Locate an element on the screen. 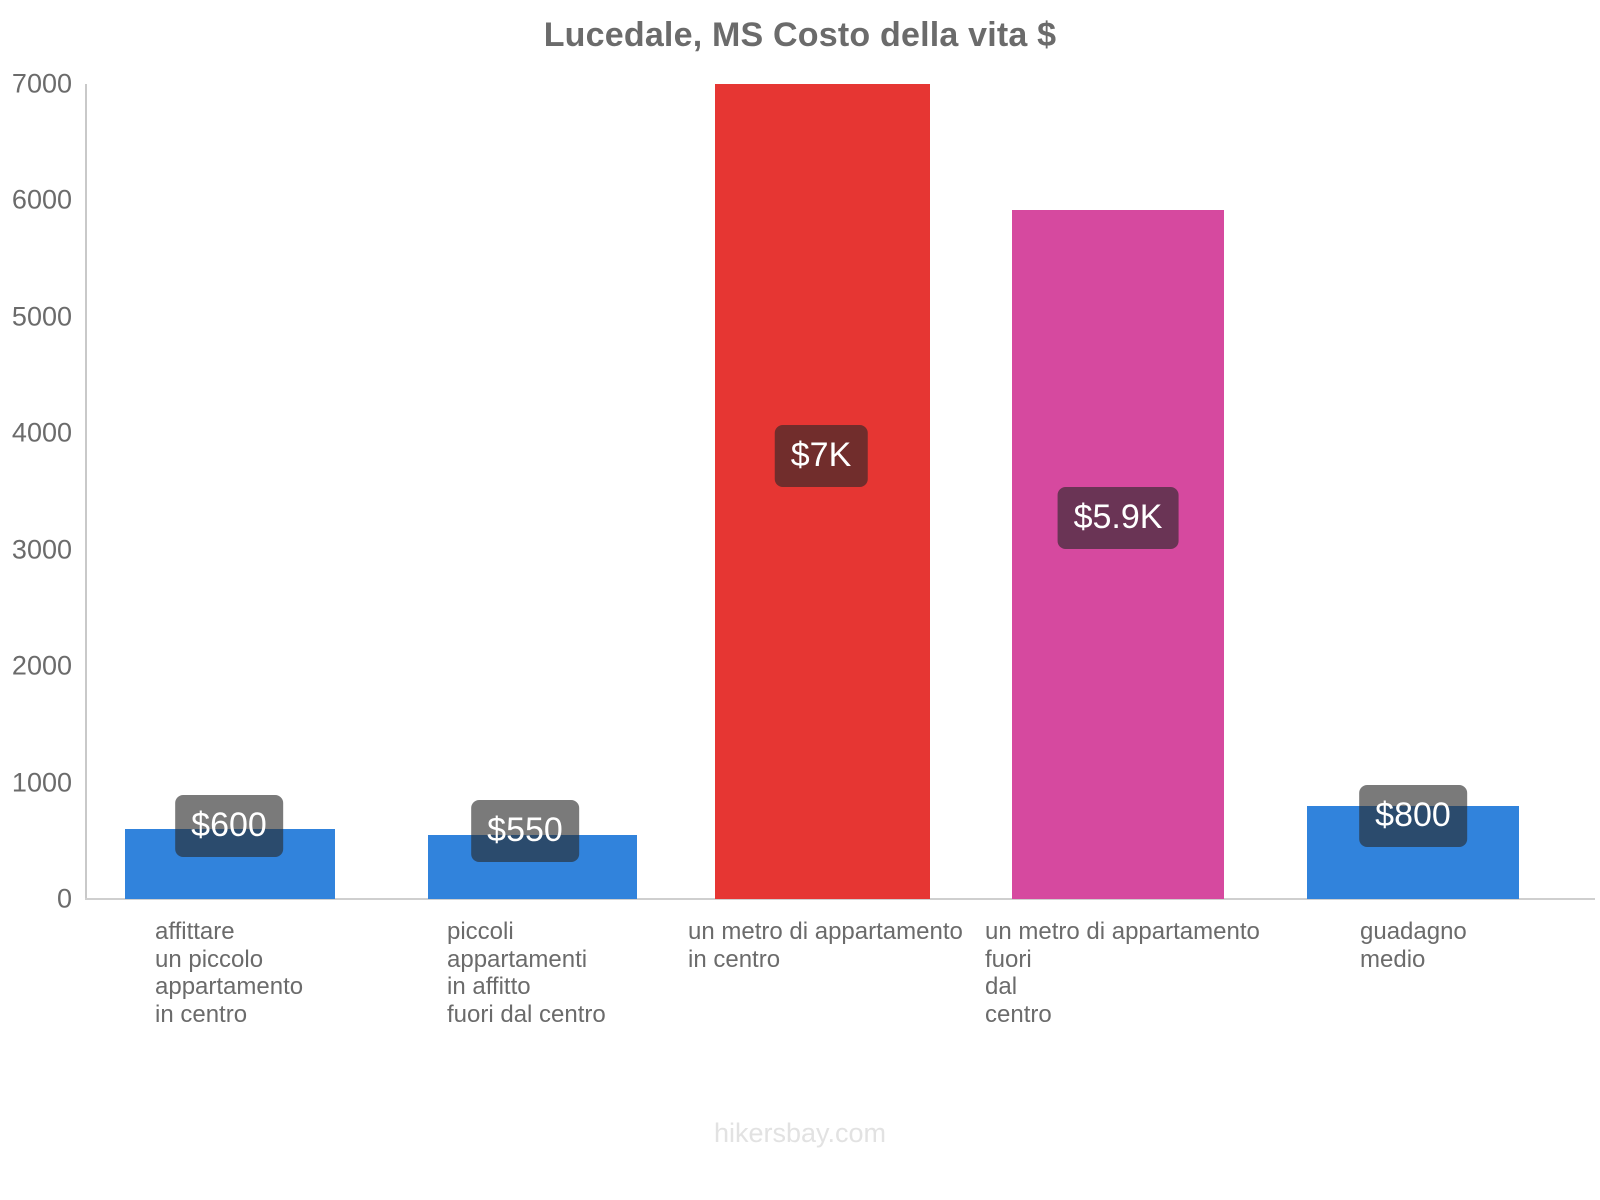  y-axis-tick-label: 4000 is located at coordinates (41, 432).